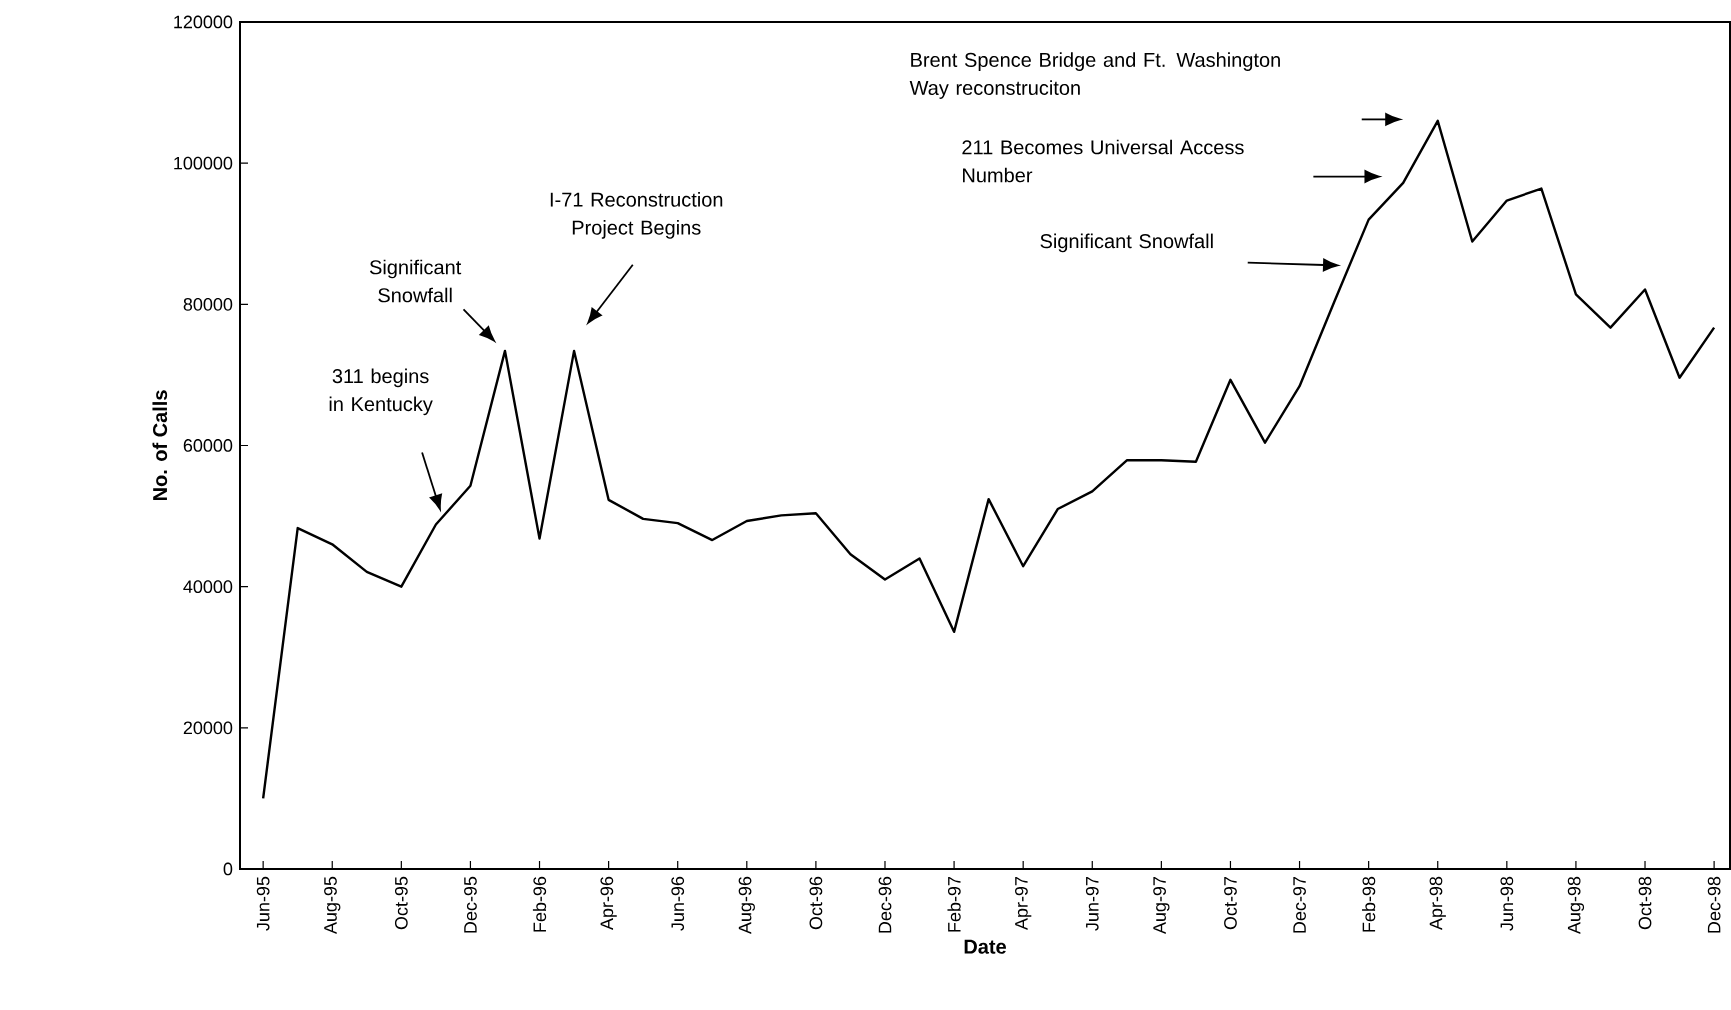 The height and width of the screenshot is (1010, 1731). What do you see at coordinates (1161, 905) in the screenshot?
I see `x-tick-label: Aug-97` at bounding box center [1161, 905].